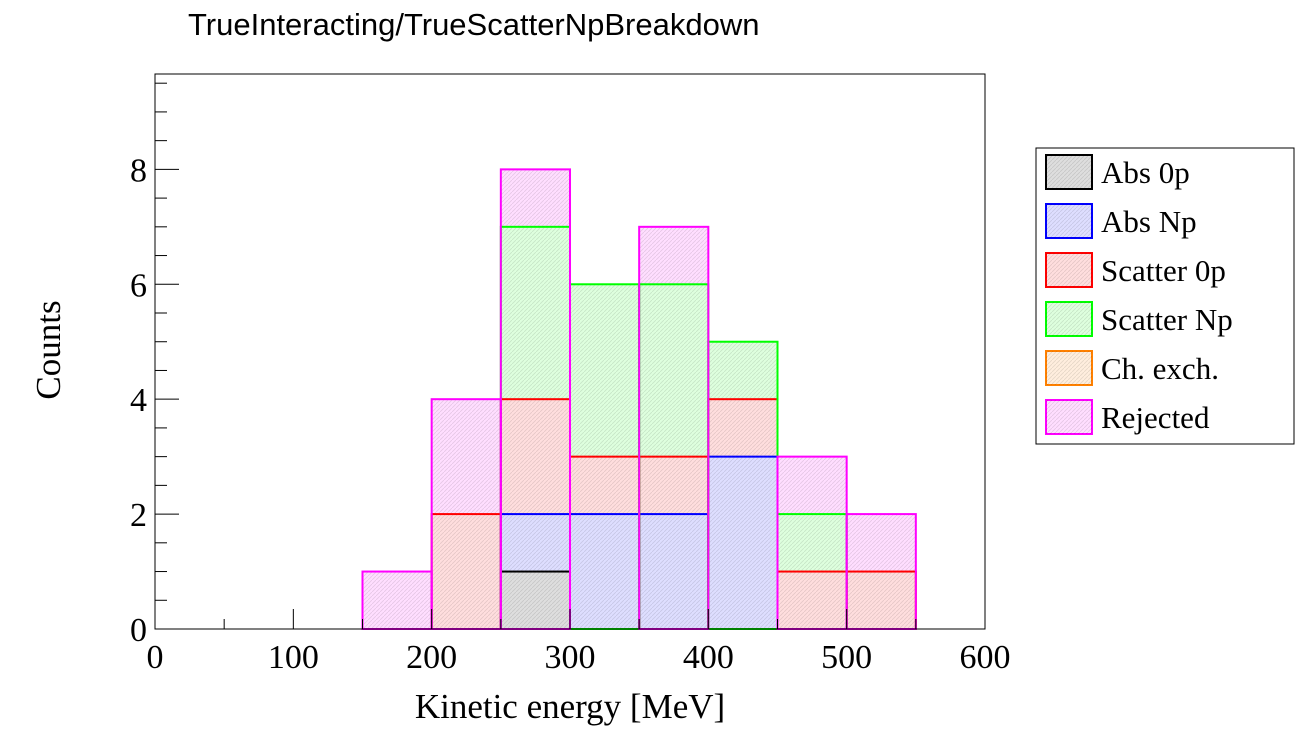 This screenshot has height=740, width=1296. I want to click on legend-label: Abs Np, so click(1149, 221).